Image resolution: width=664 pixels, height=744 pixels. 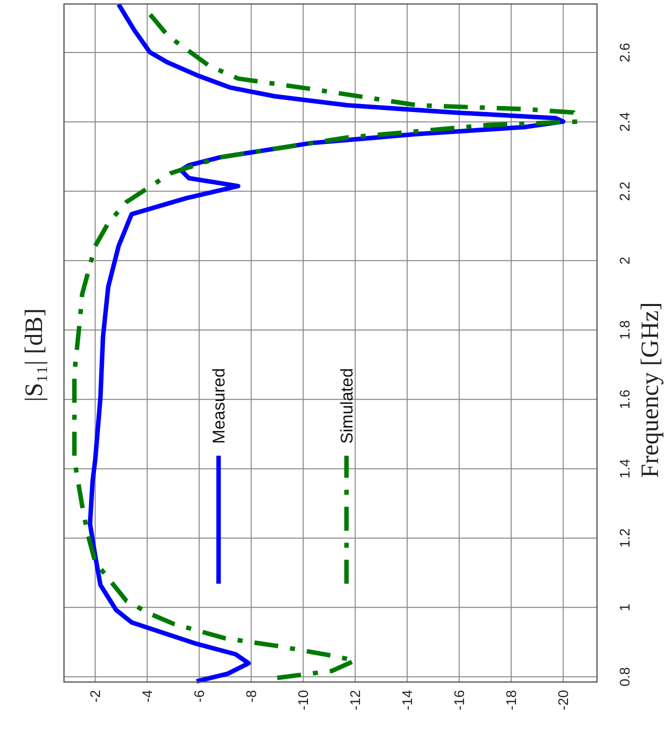 I want to click on y-tick-label: 2.2, so click(x=624, y=191).